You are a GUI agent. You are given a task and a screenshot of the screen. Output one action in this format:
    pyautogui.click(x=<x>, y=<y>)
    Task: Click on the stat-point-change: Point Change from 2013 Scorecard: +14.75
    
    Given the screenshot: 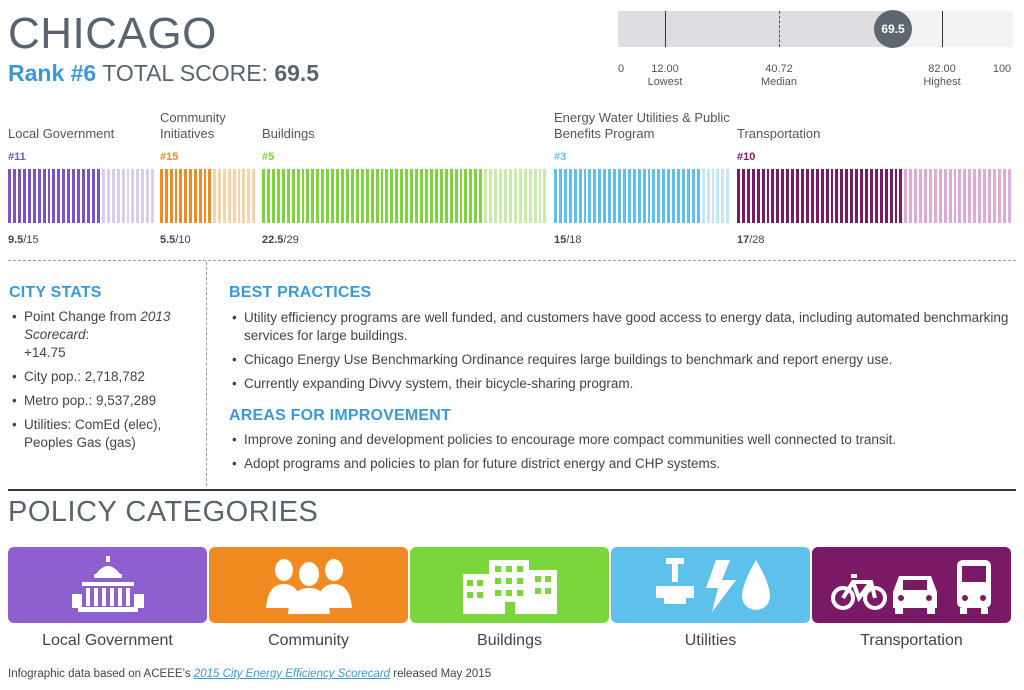 What is the action you would take?
    pyautogui.click(x=105, y=335)
    